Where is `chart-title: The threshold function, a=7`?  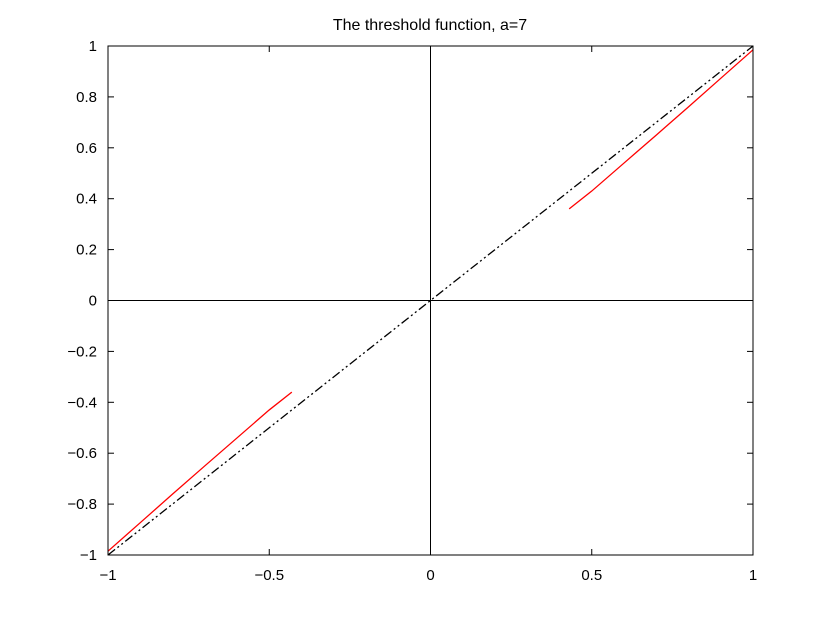
chart-title: The threshold function, a=7 is located at coordinates (430, 25).